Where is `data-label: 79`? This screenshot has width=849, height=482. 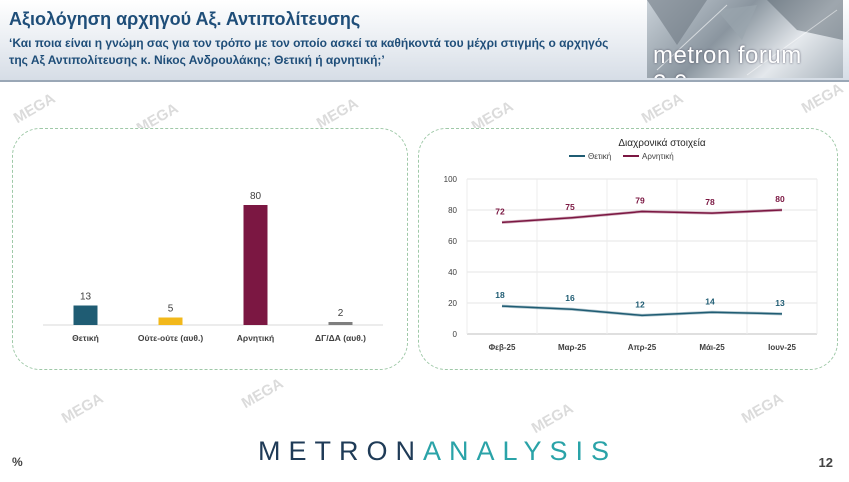
data-label: 79 is located at coordinates (640, 201).